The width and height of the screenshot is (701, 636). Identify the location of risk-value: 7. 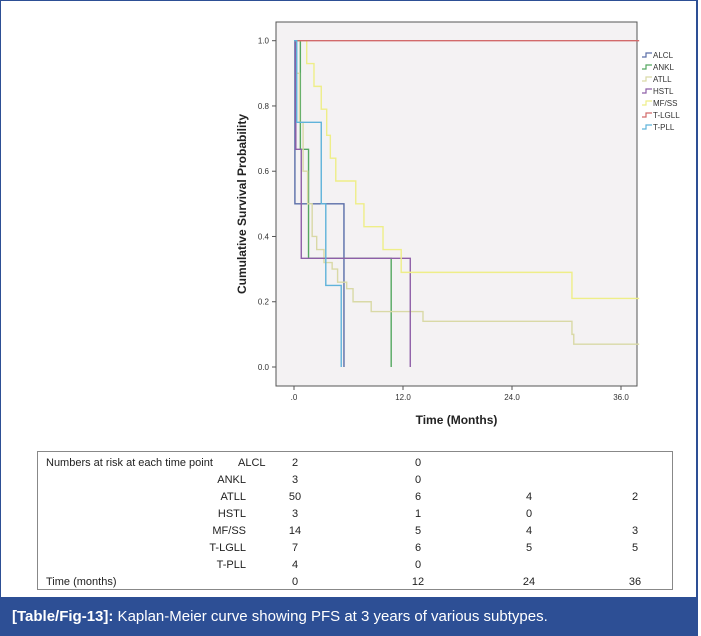
(295, 548).